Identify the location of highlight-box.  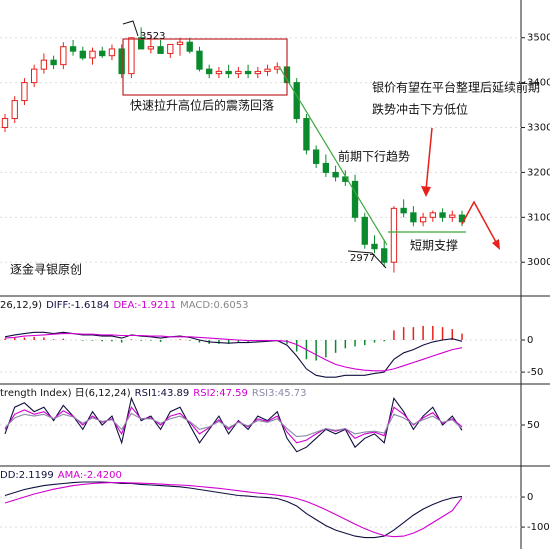
(205, 67).